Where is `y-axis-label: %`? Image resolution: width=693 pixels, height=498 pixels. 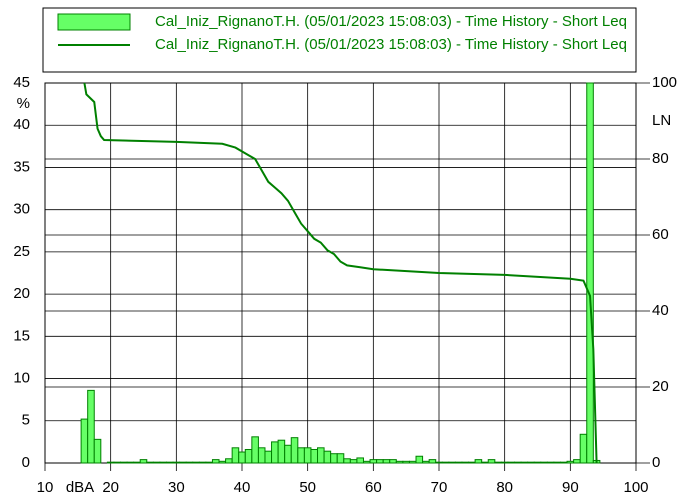
y-axis-label: % is located at coordinates (23, 103).